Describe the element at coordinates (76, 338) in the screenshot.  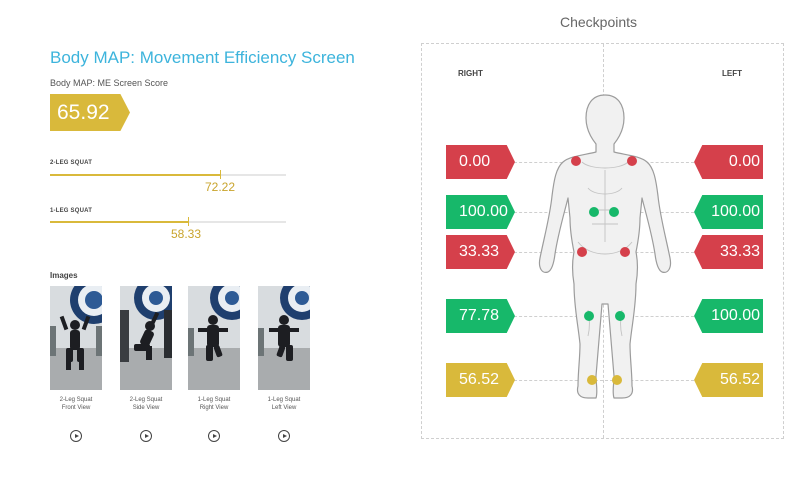
I see `thumbnail-2-leg-squat-front` at that location.